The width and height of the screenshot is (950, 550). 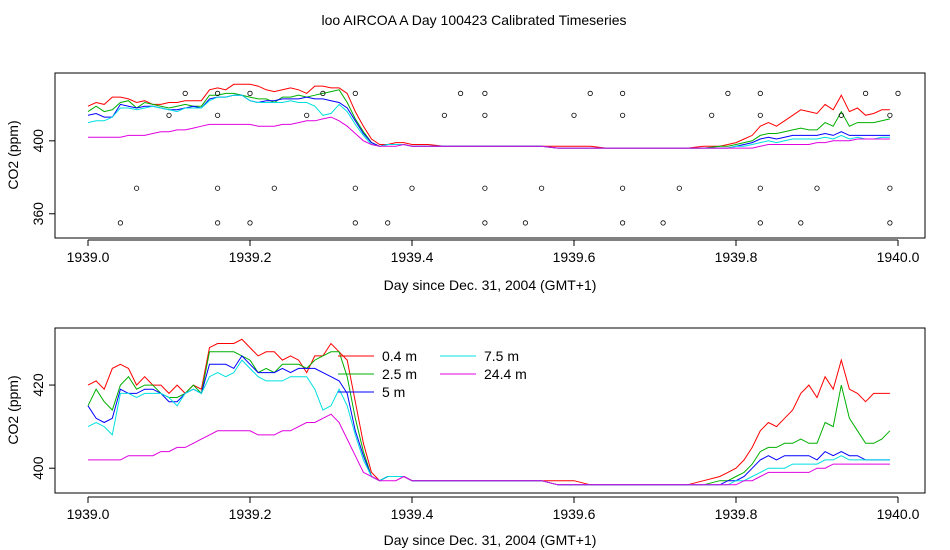 What do you see at coordinates (490, 285) in the screenshot?
I see `top-x-axis-label: Day since Dec. 31, 2004 (GMT+1)` at bounding box center [490, 285].